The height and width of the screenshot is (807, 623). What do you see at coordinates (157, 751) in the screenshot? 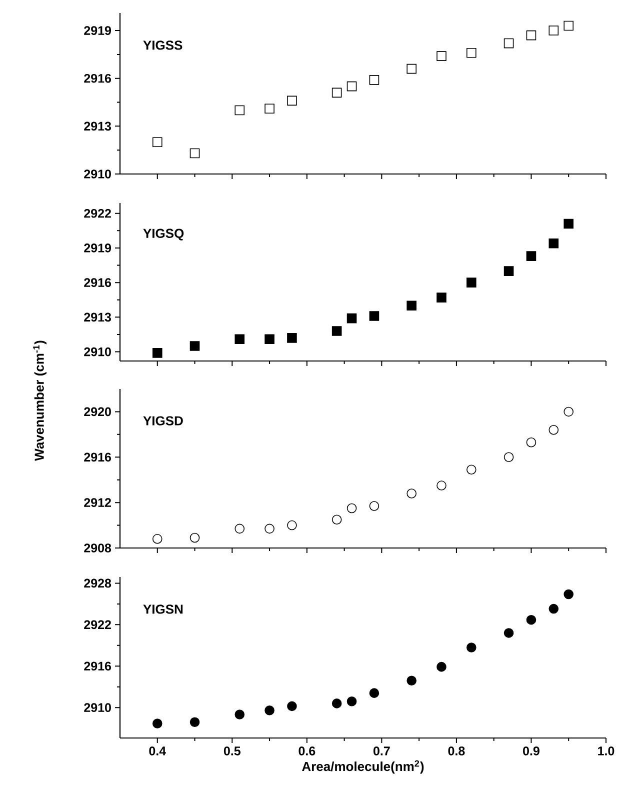
I see `x-tick-label: 0.4` at bounding box center [157, 751].